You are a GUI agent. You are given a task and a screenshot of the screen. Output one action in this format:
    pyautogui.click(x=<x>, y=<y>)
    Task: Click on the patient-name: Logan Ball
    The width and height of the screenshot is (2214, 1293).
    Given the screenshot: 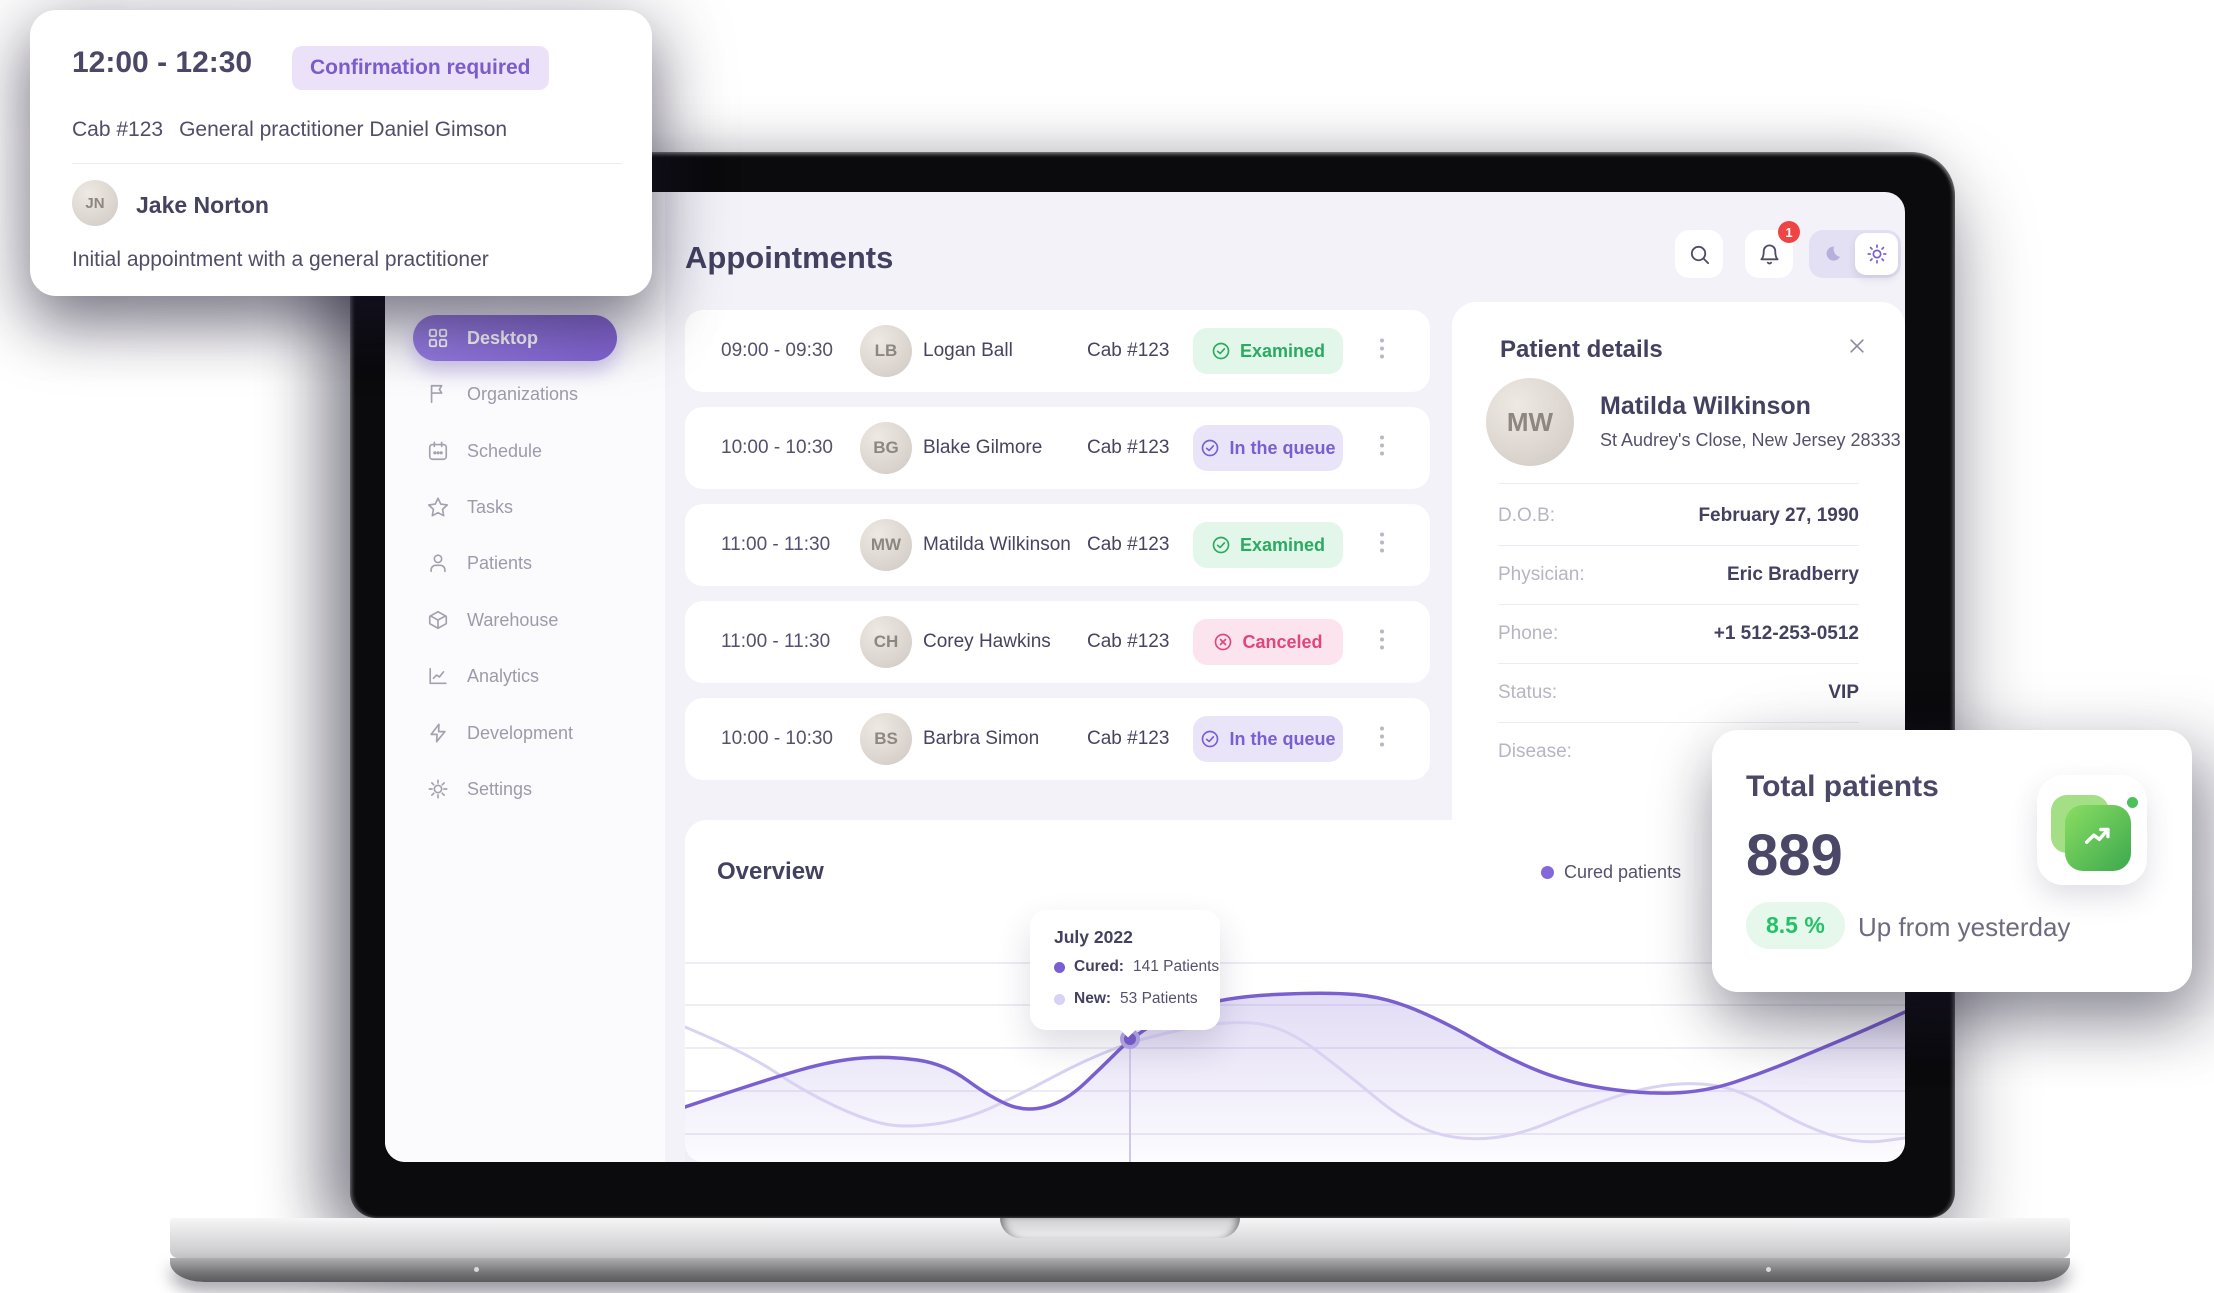 What is the action you would take?
    pyautogui.click(x=968, y=350)
    